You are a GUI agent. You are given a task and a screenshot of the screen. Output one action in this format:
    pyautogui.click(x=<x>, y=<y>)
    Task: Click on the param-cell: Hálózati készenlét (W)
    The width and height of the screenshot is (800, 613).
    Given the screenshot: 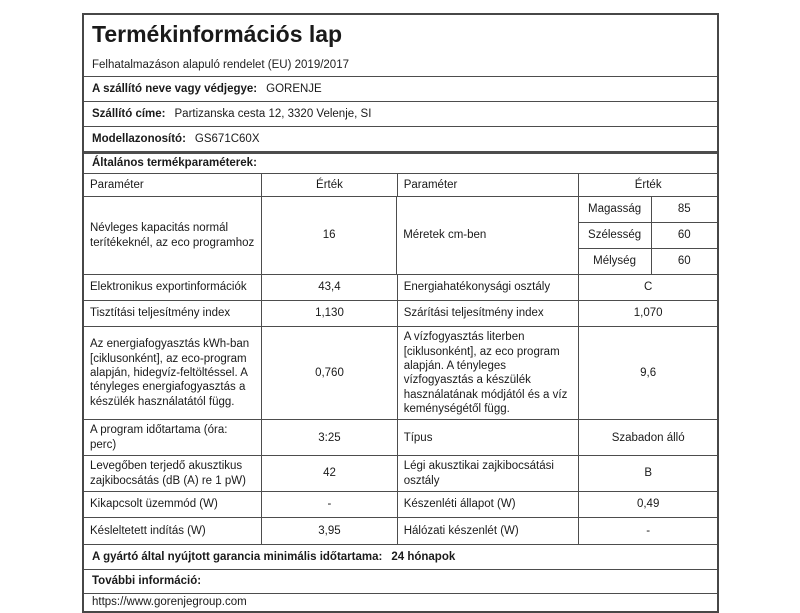 What is the action you would take?
    pyautogui.click(x=487, y=530)
    